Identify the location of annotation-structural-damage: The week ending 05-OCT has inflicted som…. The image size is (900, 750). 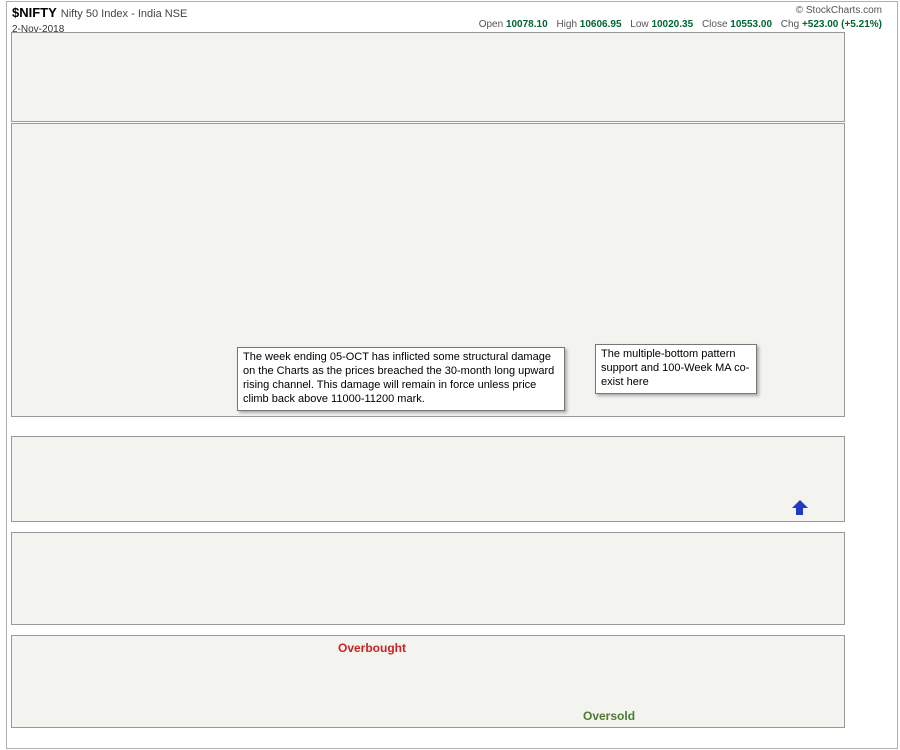
(401, 379).